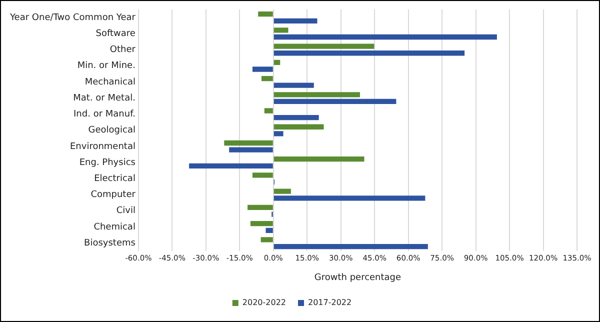 The width and height of the screenshot is (600, 322). Describe the element at coordinates (123, 50) in the screenshot. I see `y-tick-label: Other` at that location.